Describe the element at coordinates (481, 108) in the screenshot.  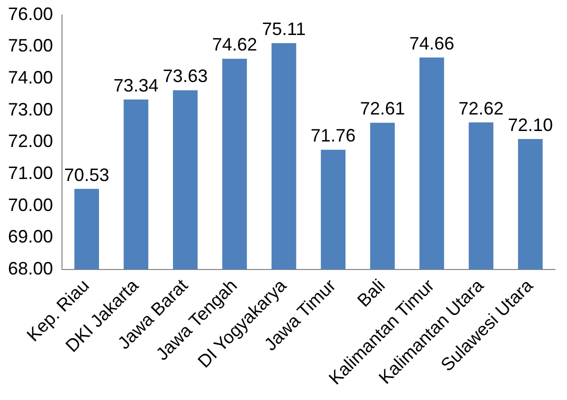
I see `data-label: 72.62` at that location.